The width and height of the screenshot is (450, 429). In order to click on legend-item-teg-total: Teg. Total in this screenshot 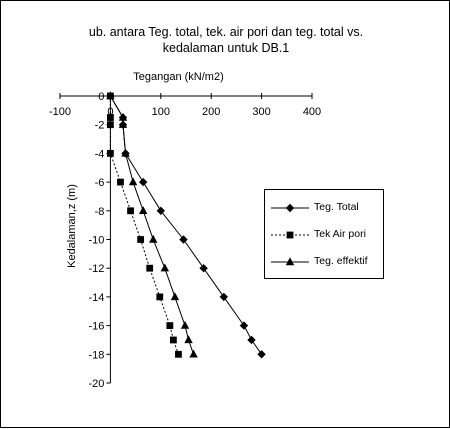, I will do `click(325, 208)`.